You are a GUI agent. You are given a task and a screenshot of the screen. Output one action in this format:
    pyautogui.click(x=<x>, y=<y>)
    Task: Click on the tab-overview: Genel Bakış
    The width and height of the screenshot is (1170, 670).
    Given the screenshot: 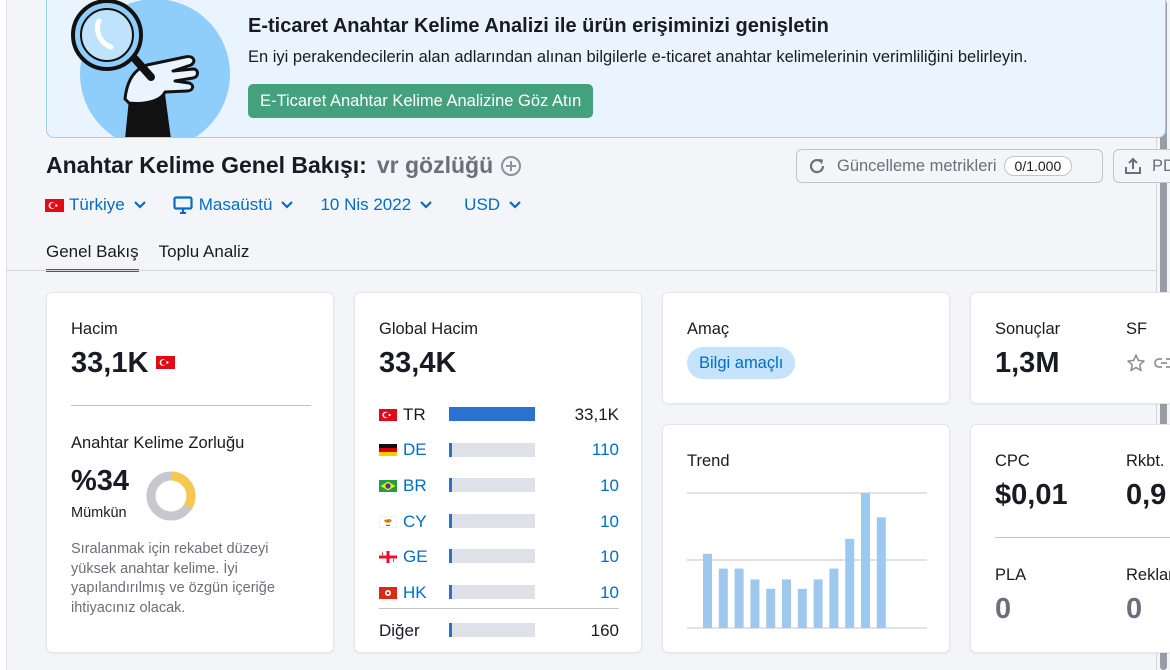 What is the action you would take?
    pyautogui.click(x=92, y=257)
    